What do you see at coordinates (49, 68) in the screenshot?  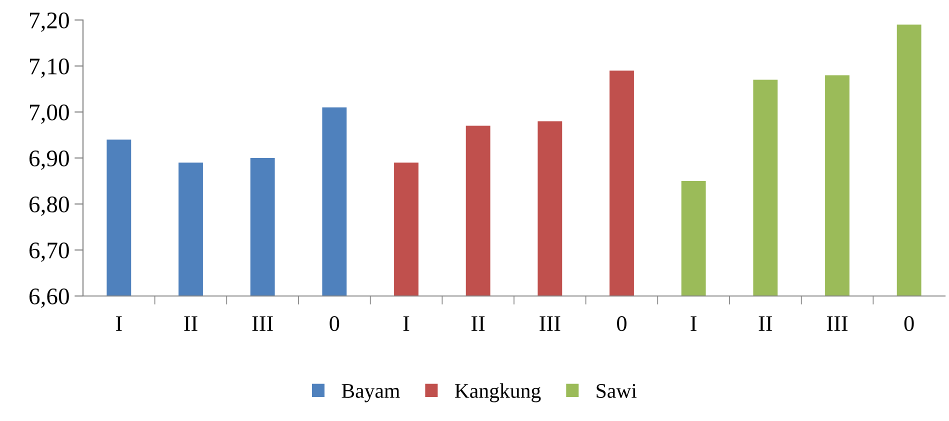 I see `y-tick-label: 7,10` at bounding box center [49, 68].